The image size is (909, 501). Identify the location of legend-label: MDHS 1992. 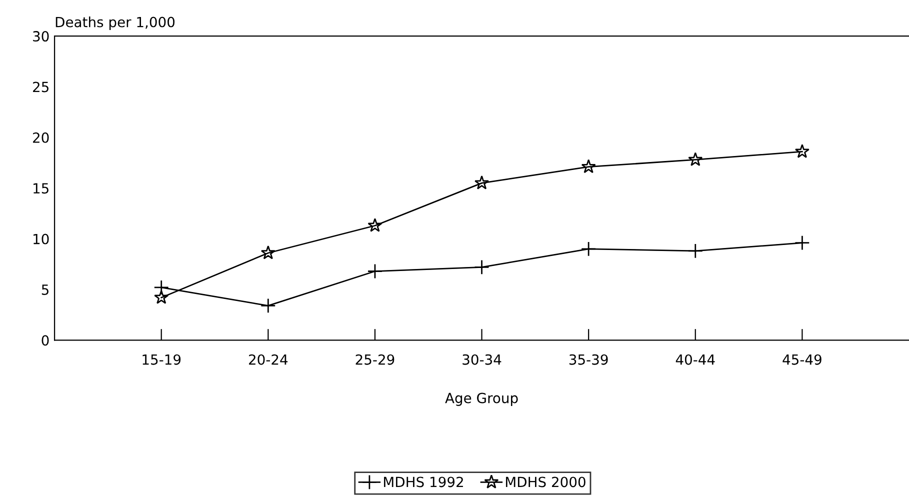
(423, 482).